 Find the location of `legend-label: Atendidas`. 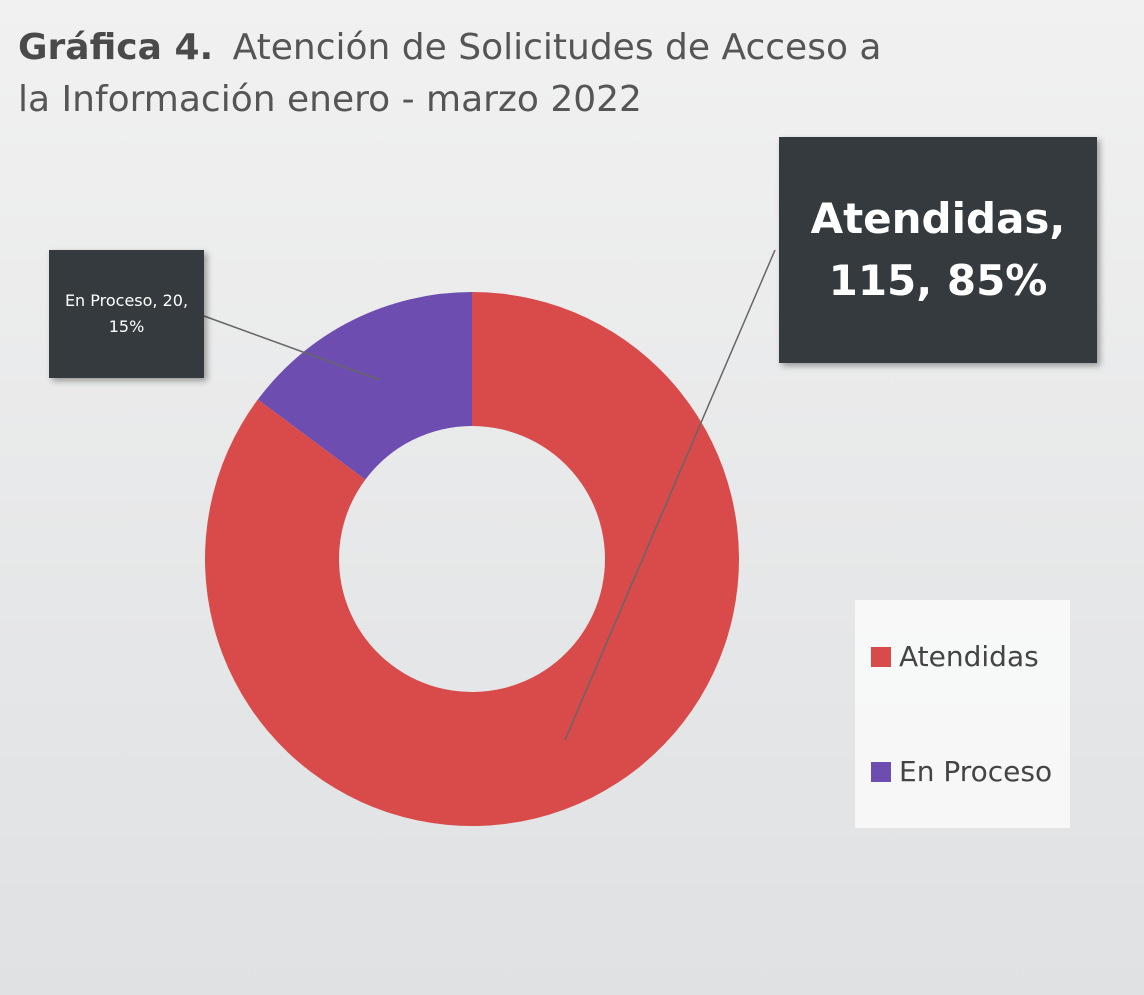

legend-label: Atendidas is located at coordinates (969, 656).